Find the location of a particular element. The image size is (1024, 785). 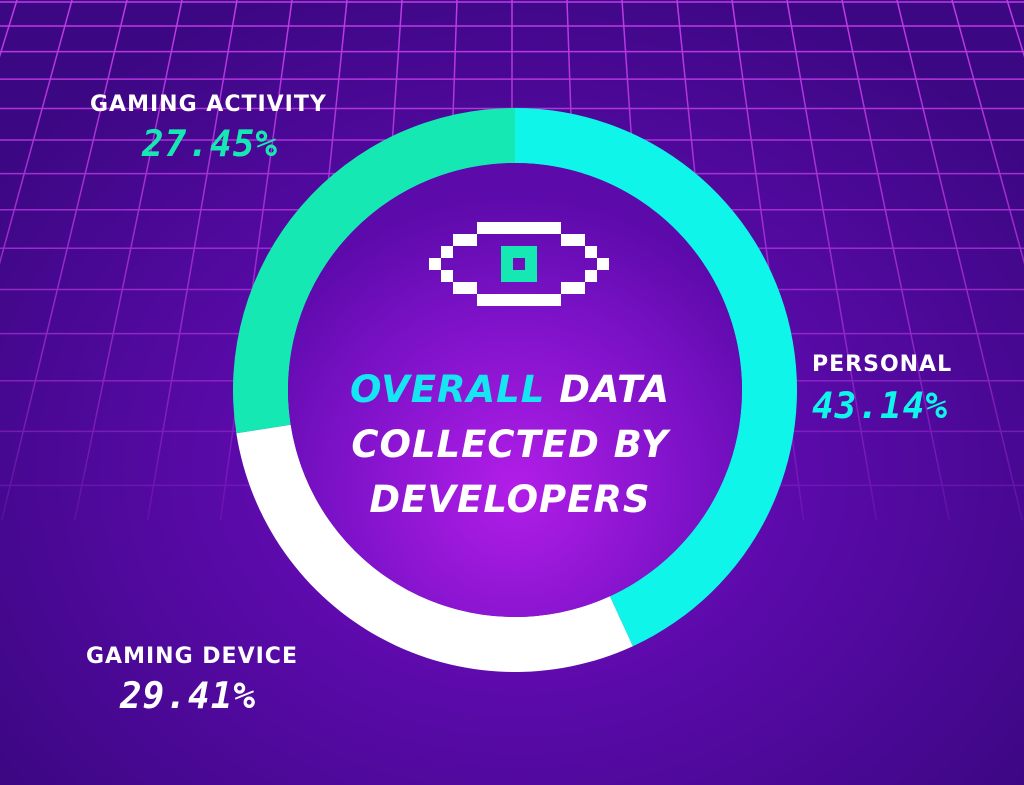

slice-label-personal: PERSONAL is located at coordinates (882, 364).